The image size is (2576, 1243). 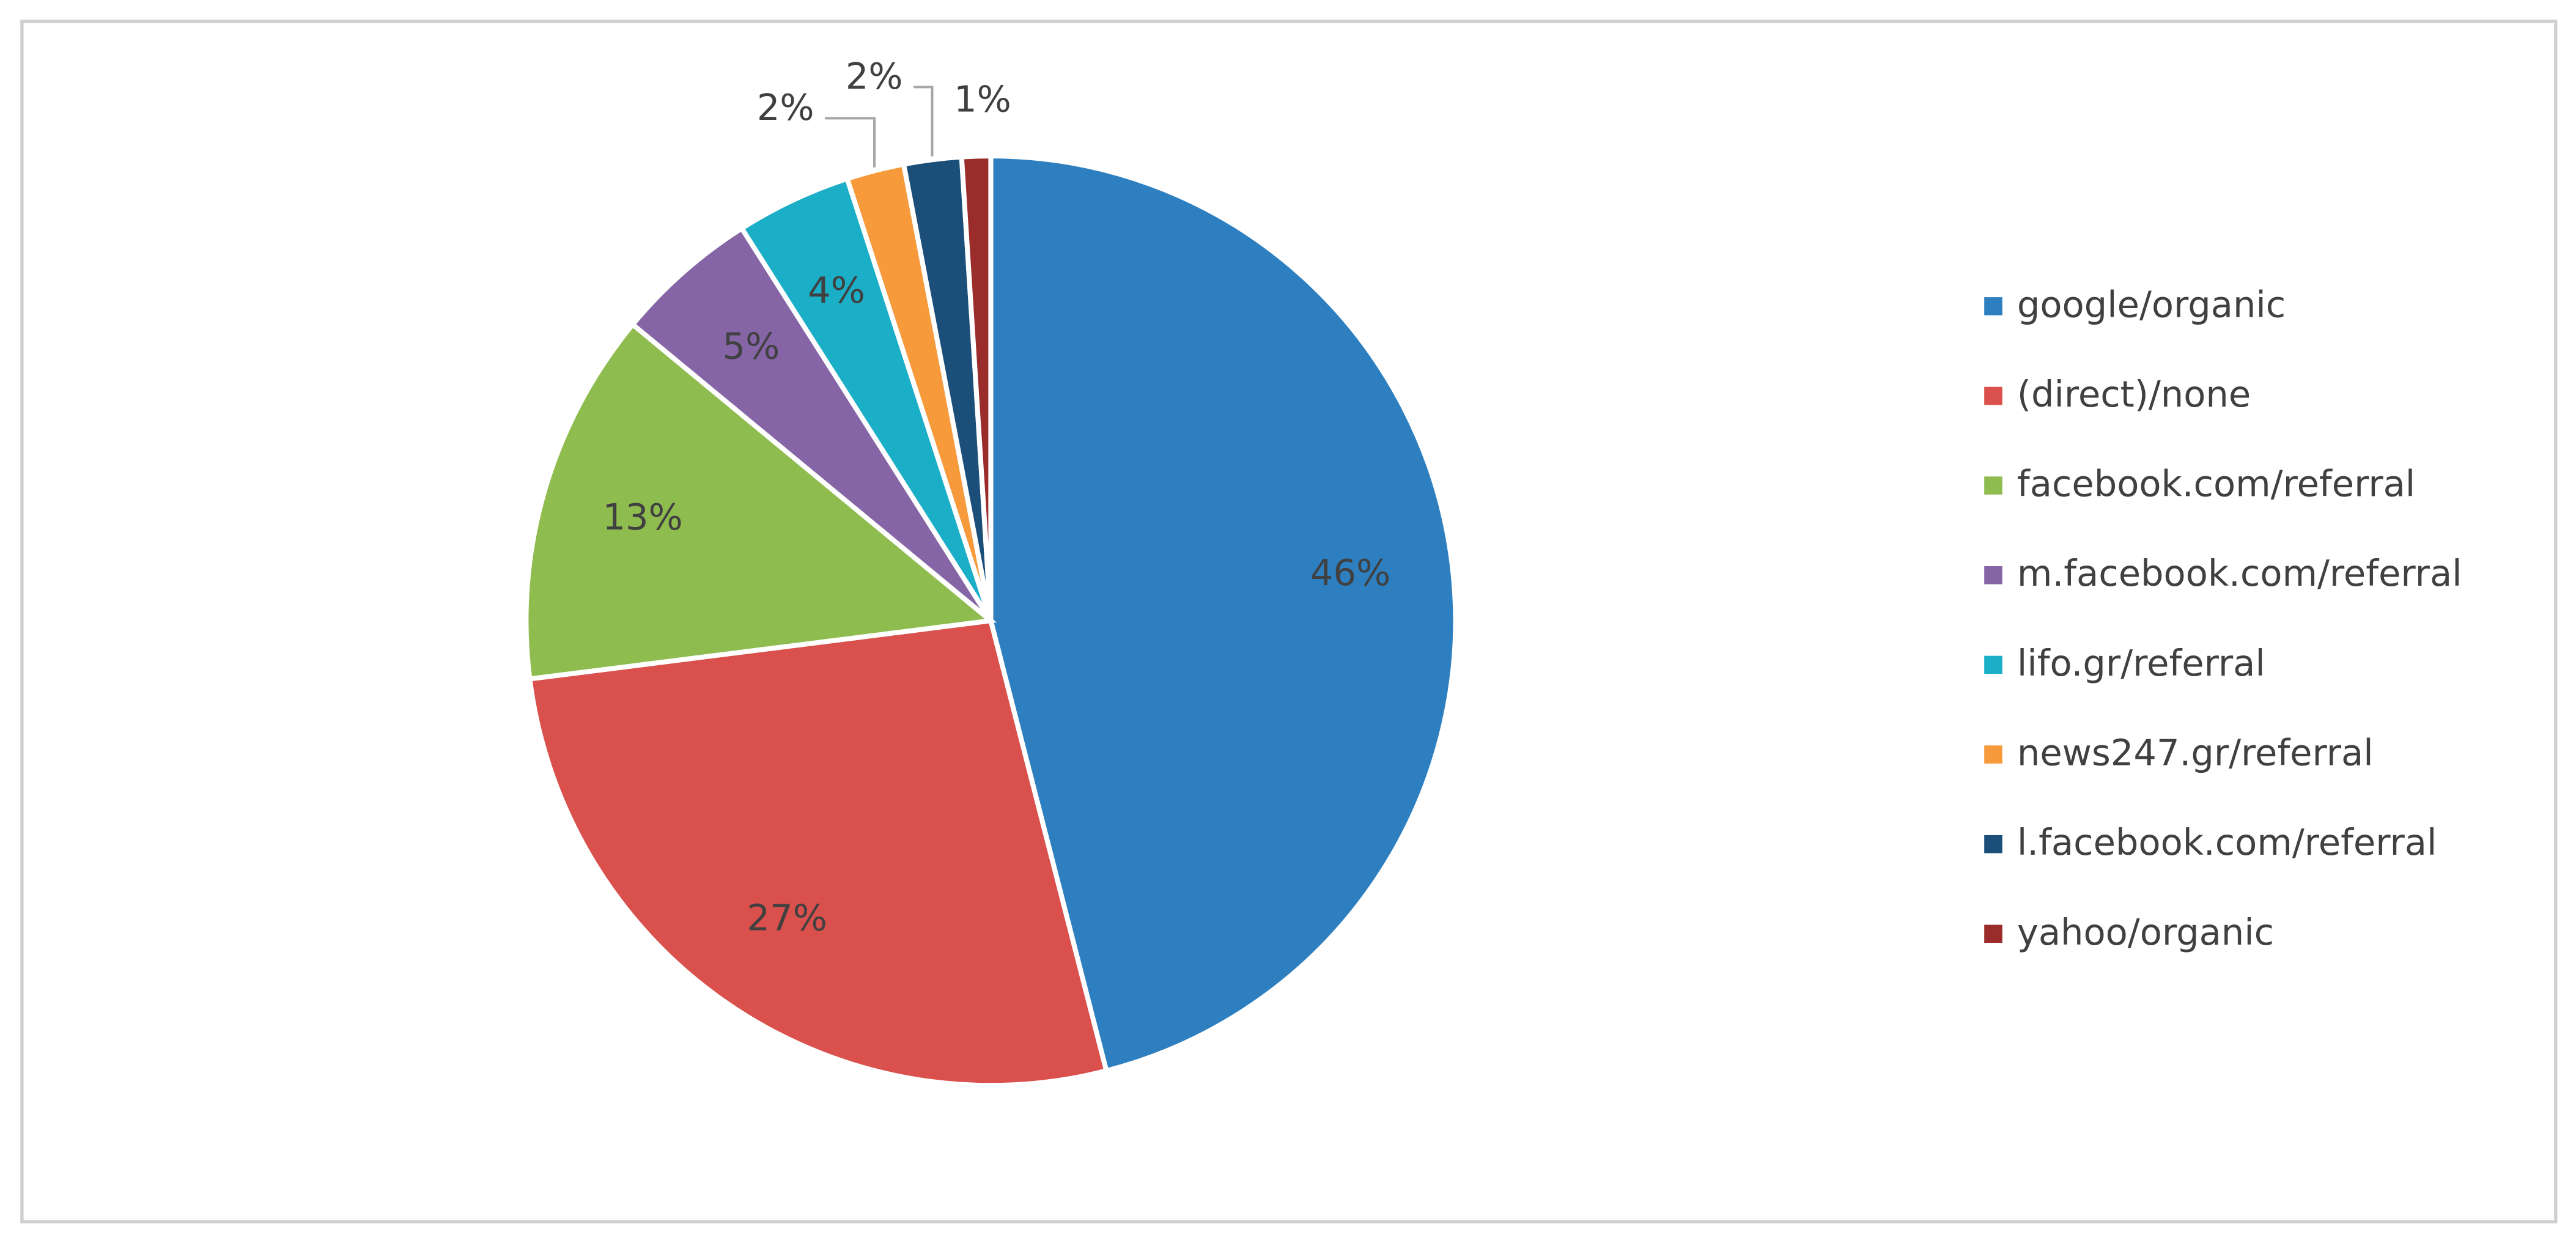 I want to click on legend-label: l.facebook.com/referral, so click(x=2227, y=842).